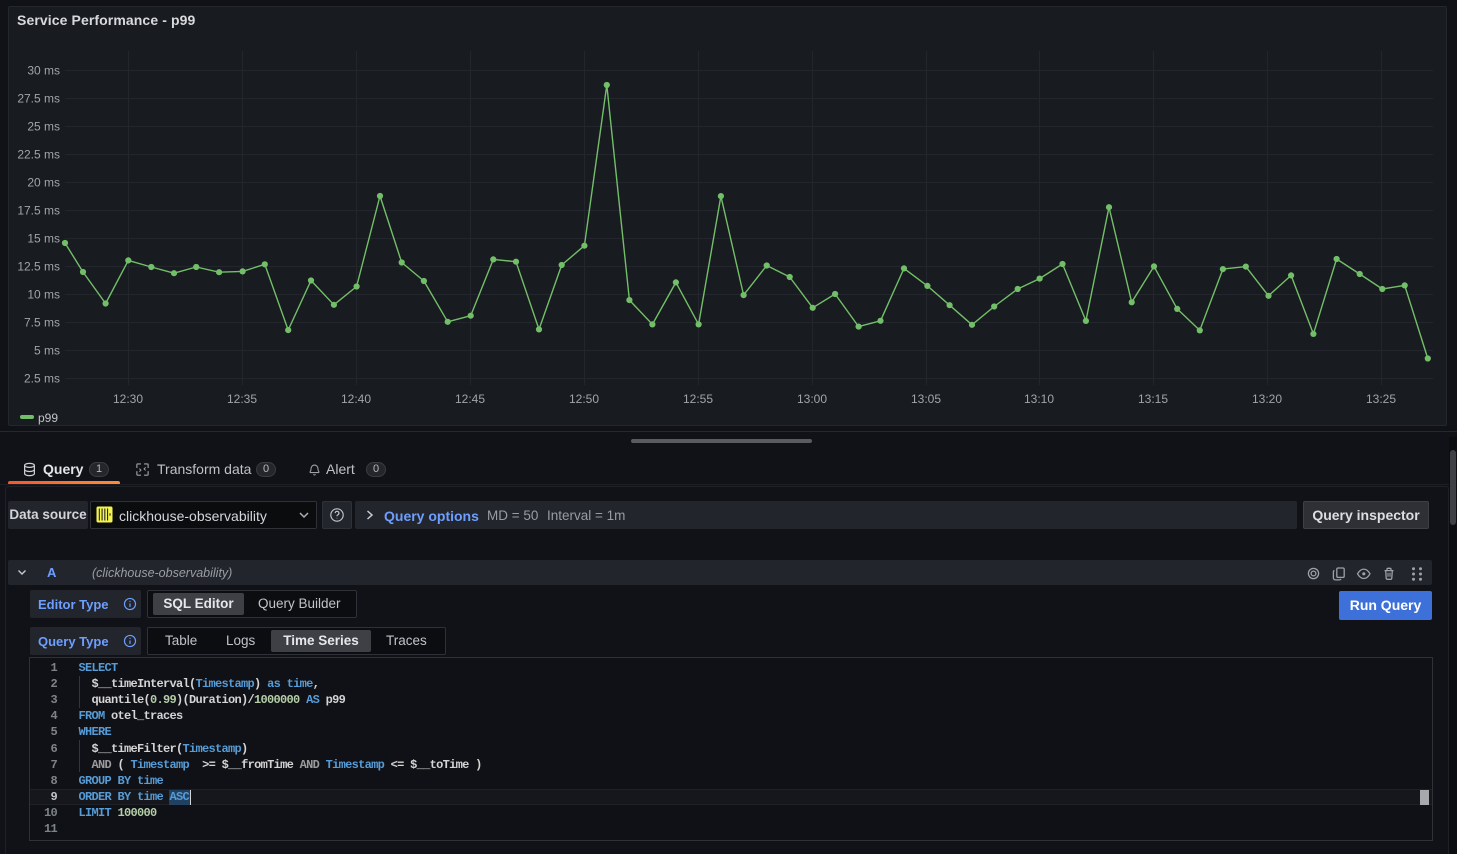 This screenshot has width=1457, height=854. Describe the element at coordinates (1153, 399) in the screenshot. I see `svg-text: 13:15` at that location.